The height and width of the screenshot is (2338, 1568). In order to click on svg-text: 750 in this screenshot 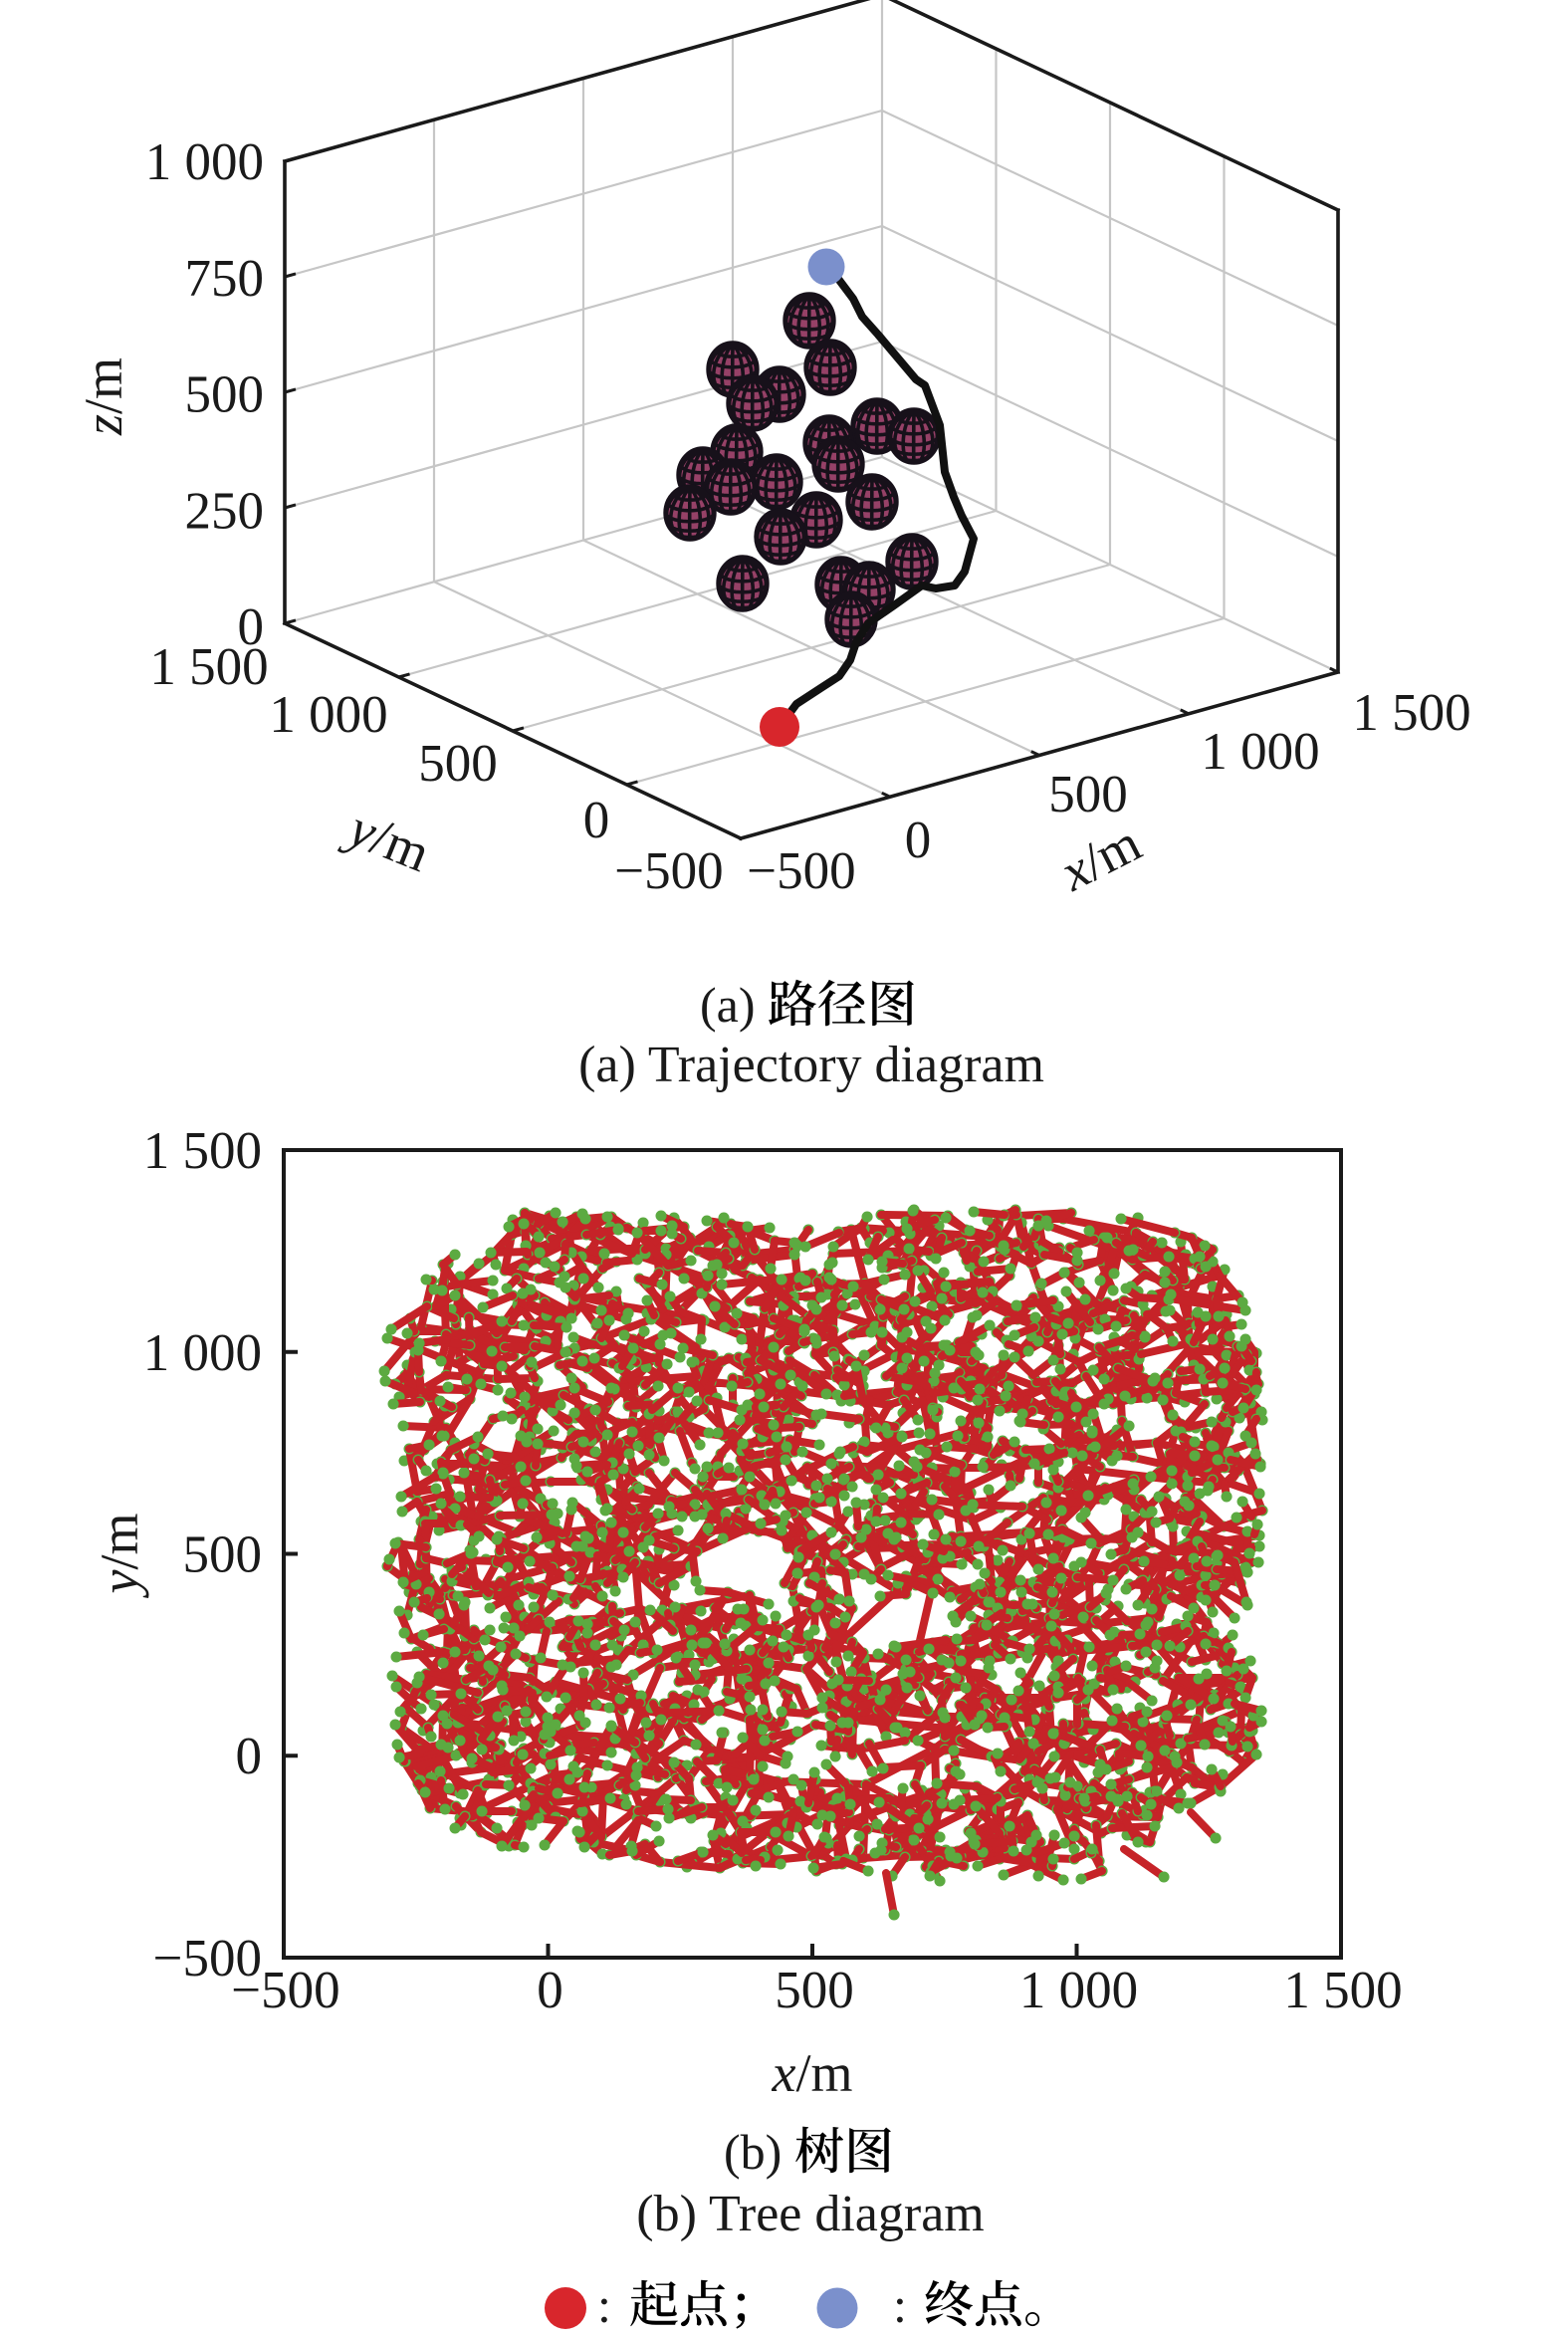, I will do `click(225, 279)`.